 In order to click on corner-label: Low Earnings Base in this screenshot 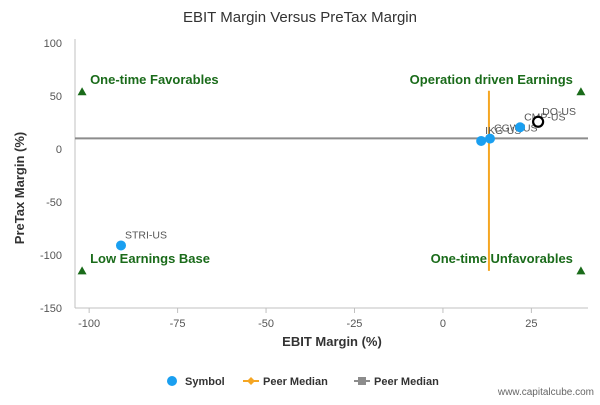, I will do `click(150, 258)`.